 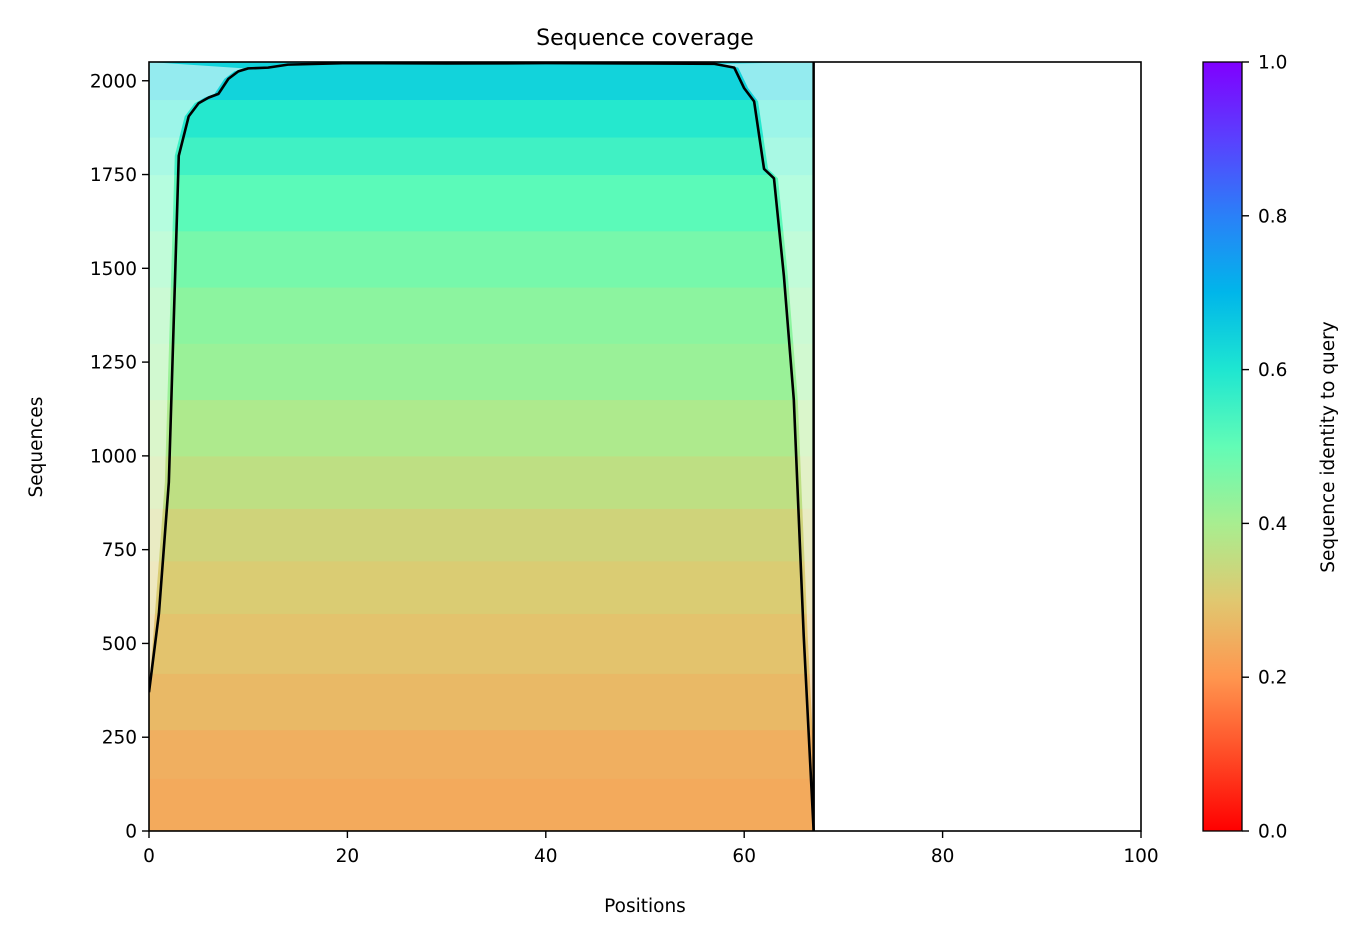 What do you see at coordinates (546, 856) in the screenshot?
I see `x-tick-label: 40` at bounding box center [546, 856].